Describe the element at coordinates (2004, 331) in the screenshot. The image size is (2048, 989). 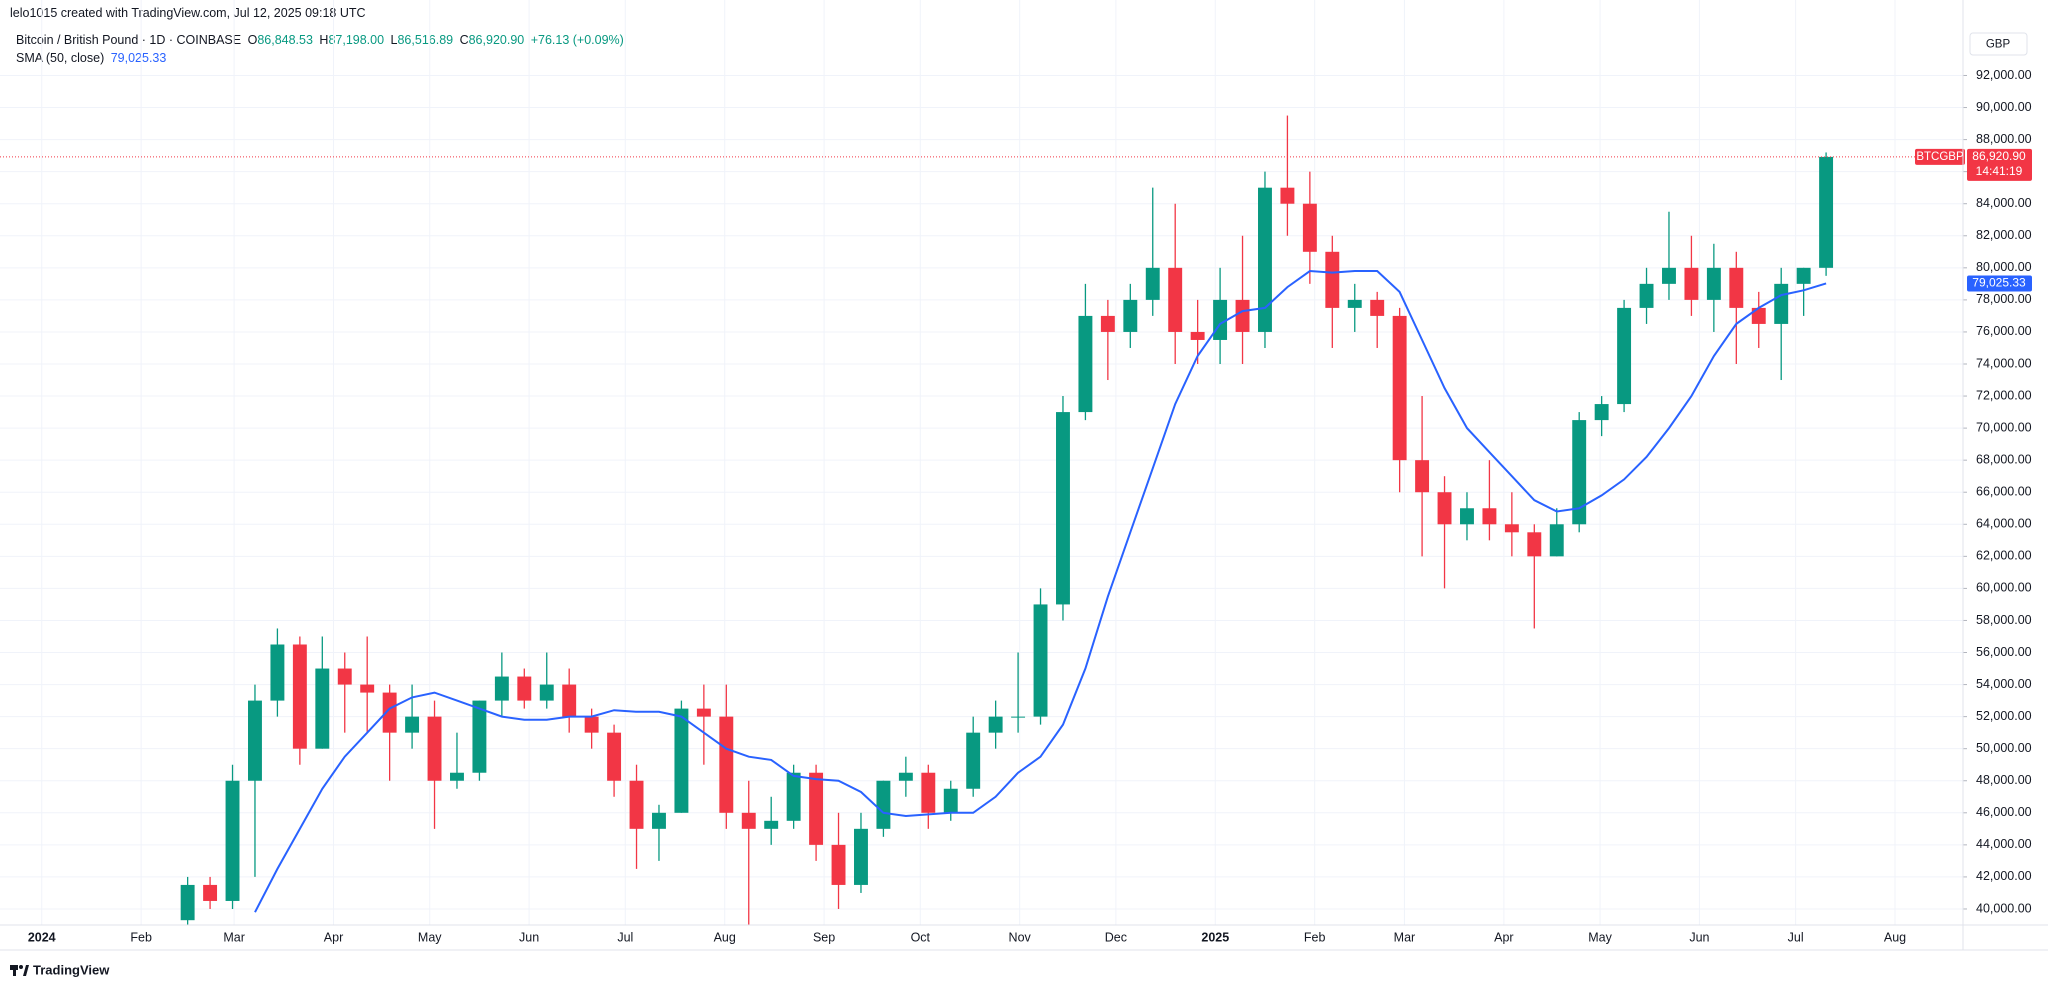
I see `y-tick-label: 76,000.00` at that location.